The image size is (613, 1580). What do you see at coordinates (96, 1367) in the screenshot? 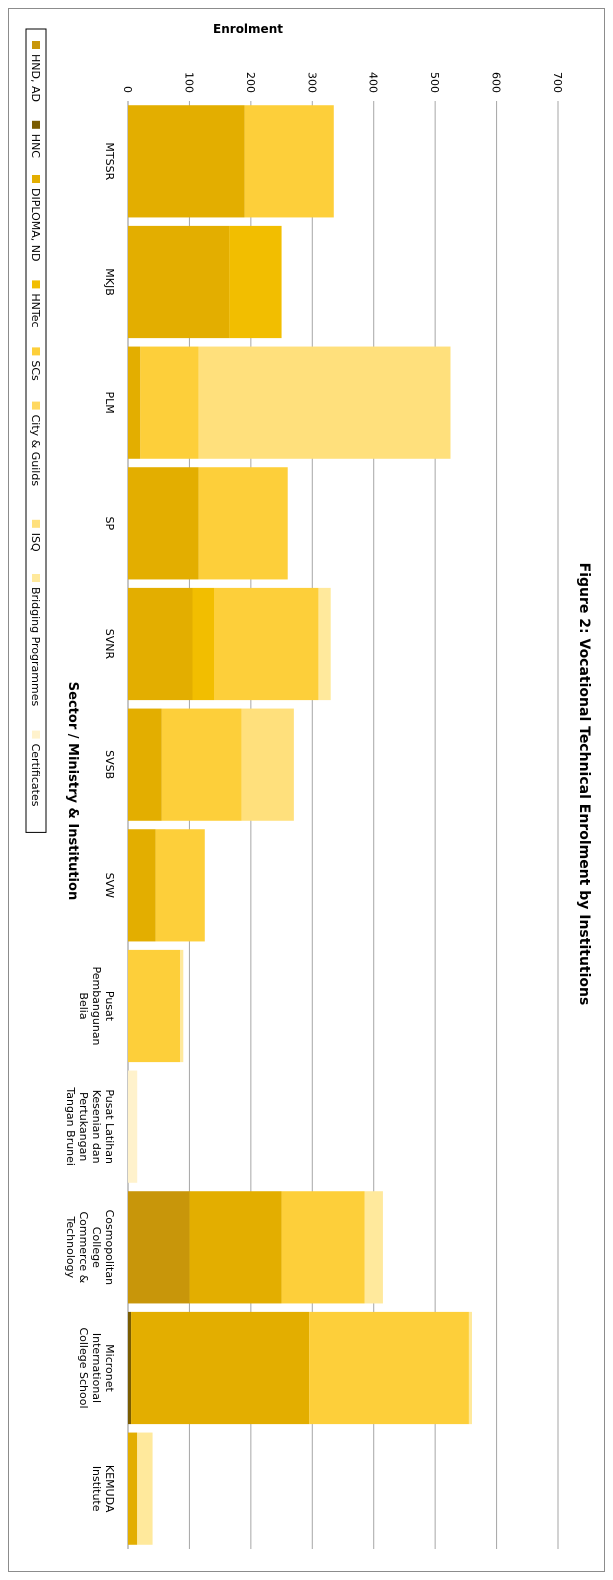
I see `x-tick-label: MicronetInternationalCollege School` at bounding box center [96, 1367].